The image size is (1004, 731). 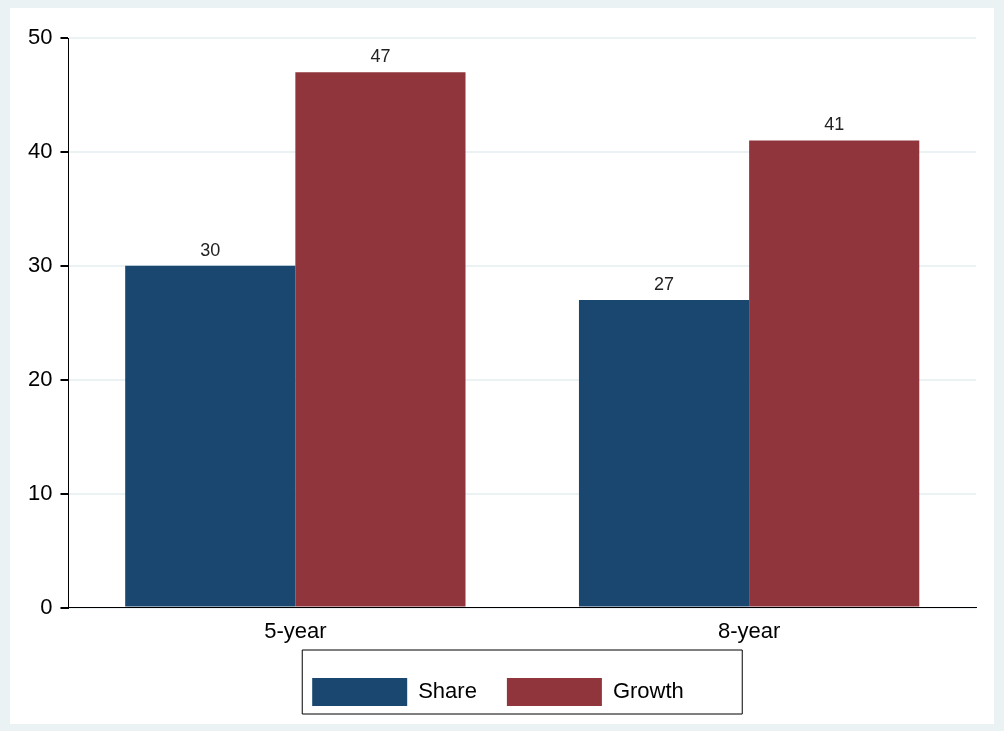 What do you see at coordinates (40, 492) in the screenshot?
I see `y-tick-label: 10` at bounding box center [40, 492].